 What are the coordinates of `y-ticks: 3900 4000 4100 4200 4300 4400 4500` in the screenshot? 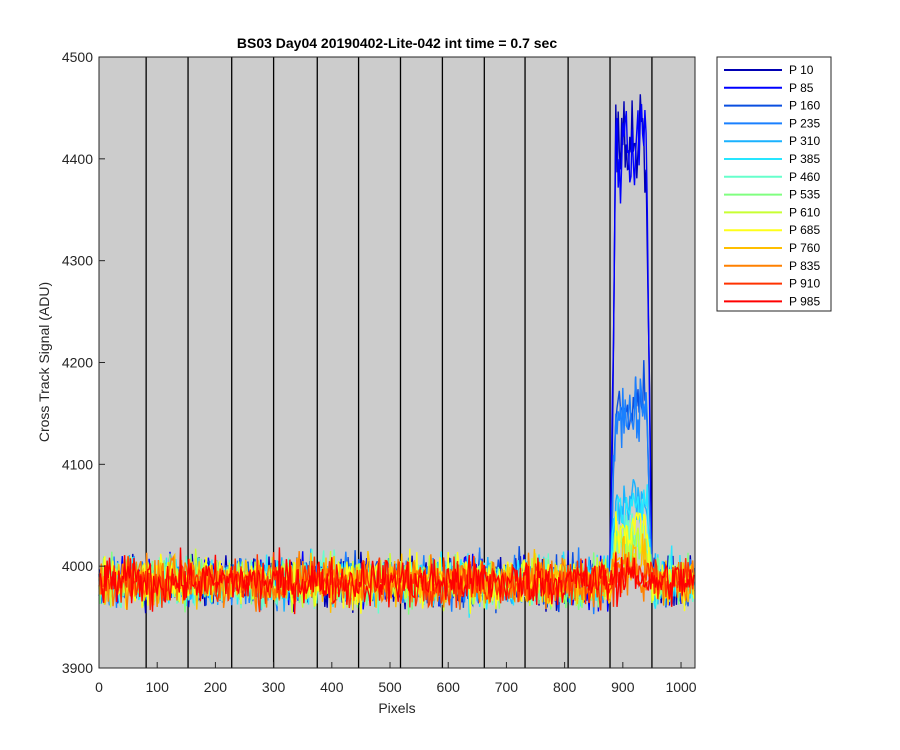 It's located at (83, 362).